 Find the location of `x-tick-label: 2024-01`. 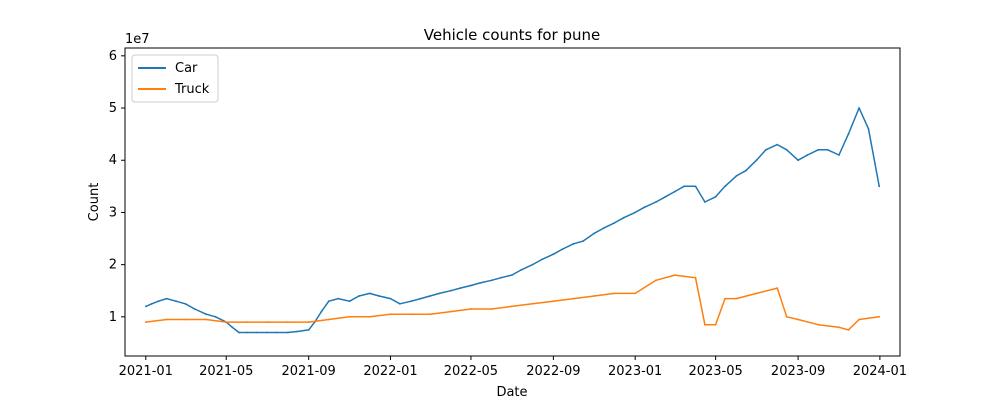

x-tick-label: 2024-01 is located at coordinates (880, 371).